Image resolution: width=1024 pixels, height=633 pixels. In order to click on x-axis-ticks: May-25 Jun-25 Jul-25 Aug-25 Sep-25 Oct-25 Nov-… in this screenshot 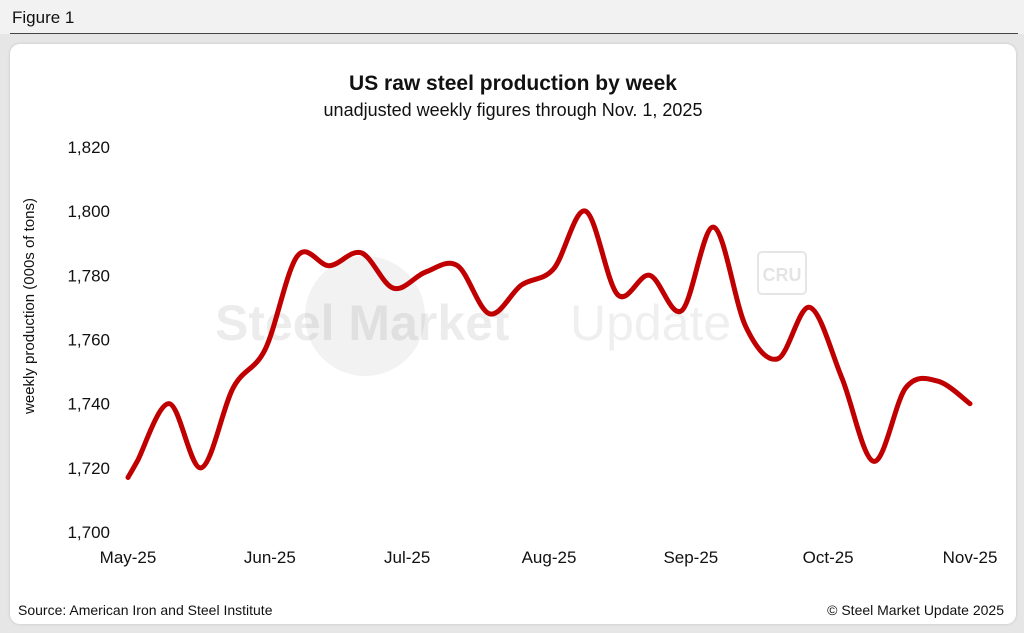, I will do `click(549, 557)`.